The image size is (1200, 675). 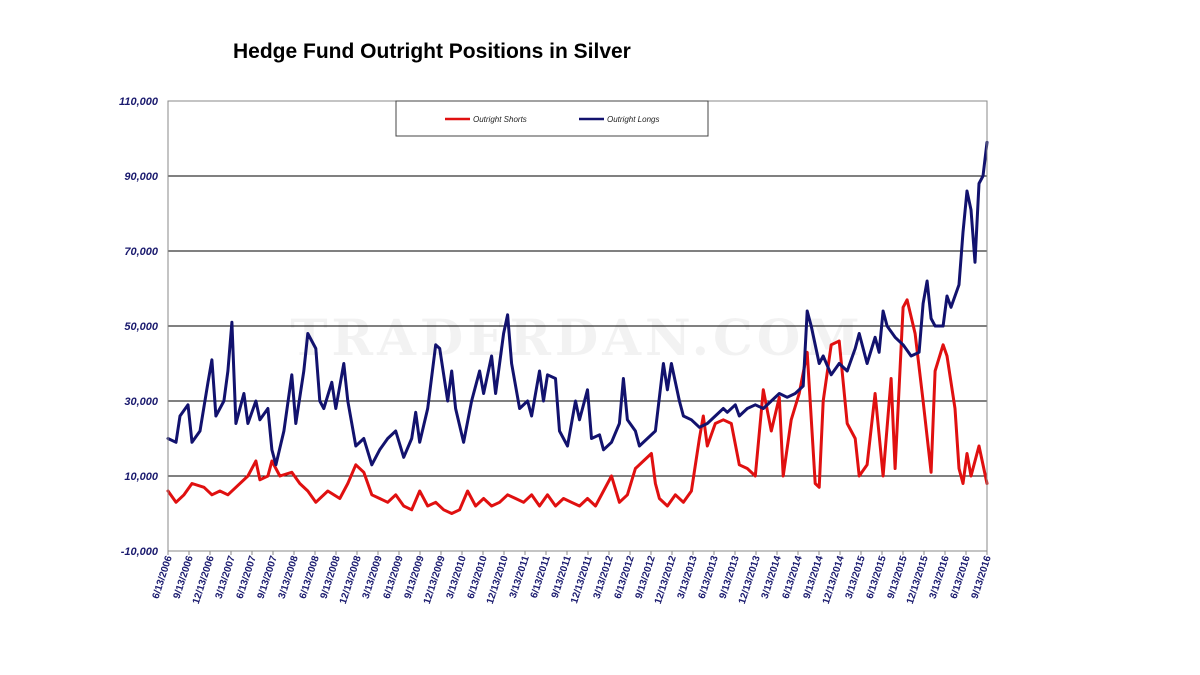 What do you see at coordinates (140, 552) in the screenshot?
I see `y-tick-label: -10,000` at bounding box center [140, 552].